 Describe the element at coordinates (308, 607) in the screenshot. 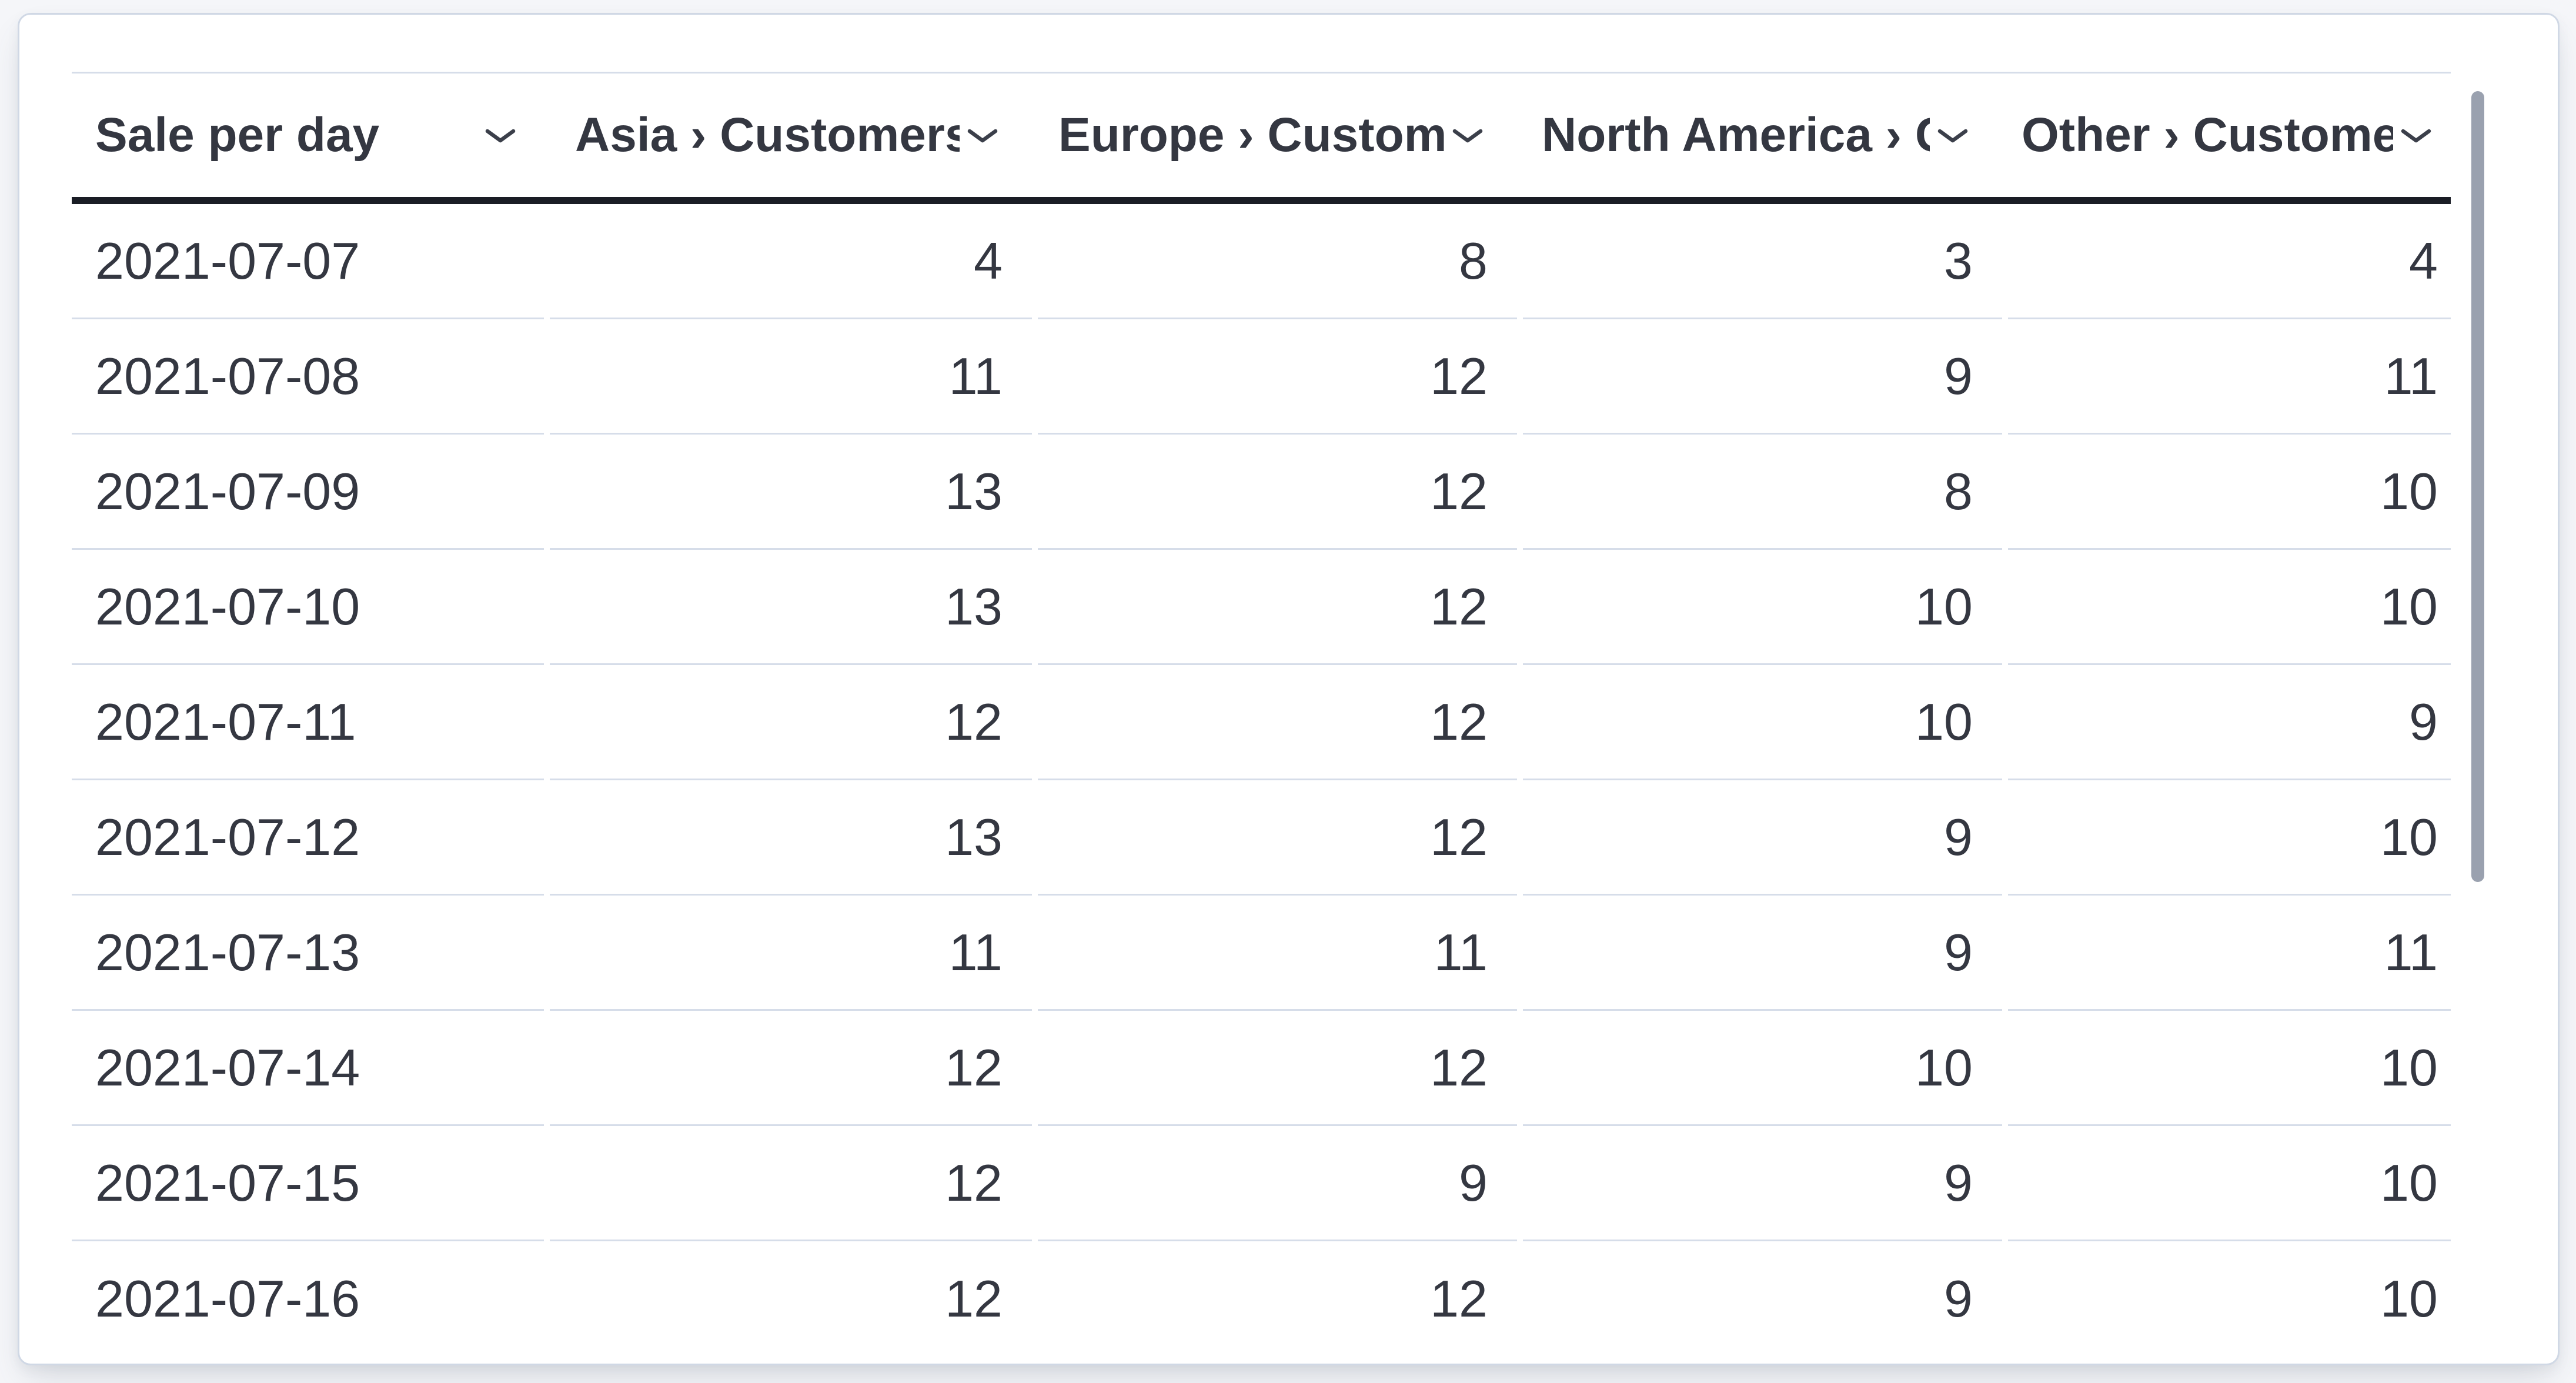

I see `date-cell: 2021-07-10` at that location.